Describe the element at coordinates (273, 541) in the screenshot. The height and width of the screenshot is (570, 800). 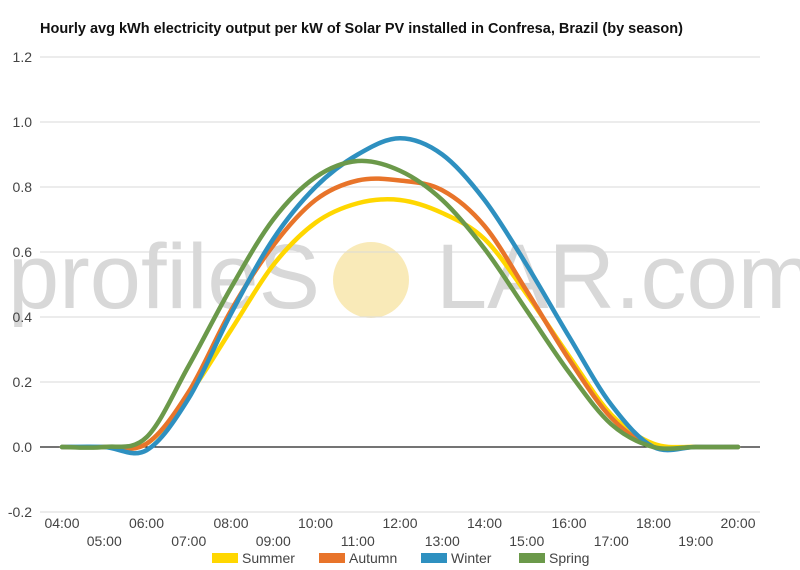
I see `x-tick-label: 09:00` at that location.